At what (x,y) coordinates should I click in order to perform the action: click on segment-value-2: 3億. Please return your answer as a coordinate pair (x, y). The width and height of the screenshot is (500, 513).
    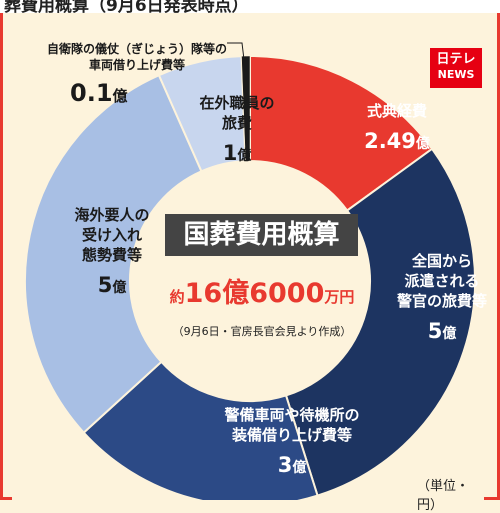
    Looking at the image, I should click on (292, 465).